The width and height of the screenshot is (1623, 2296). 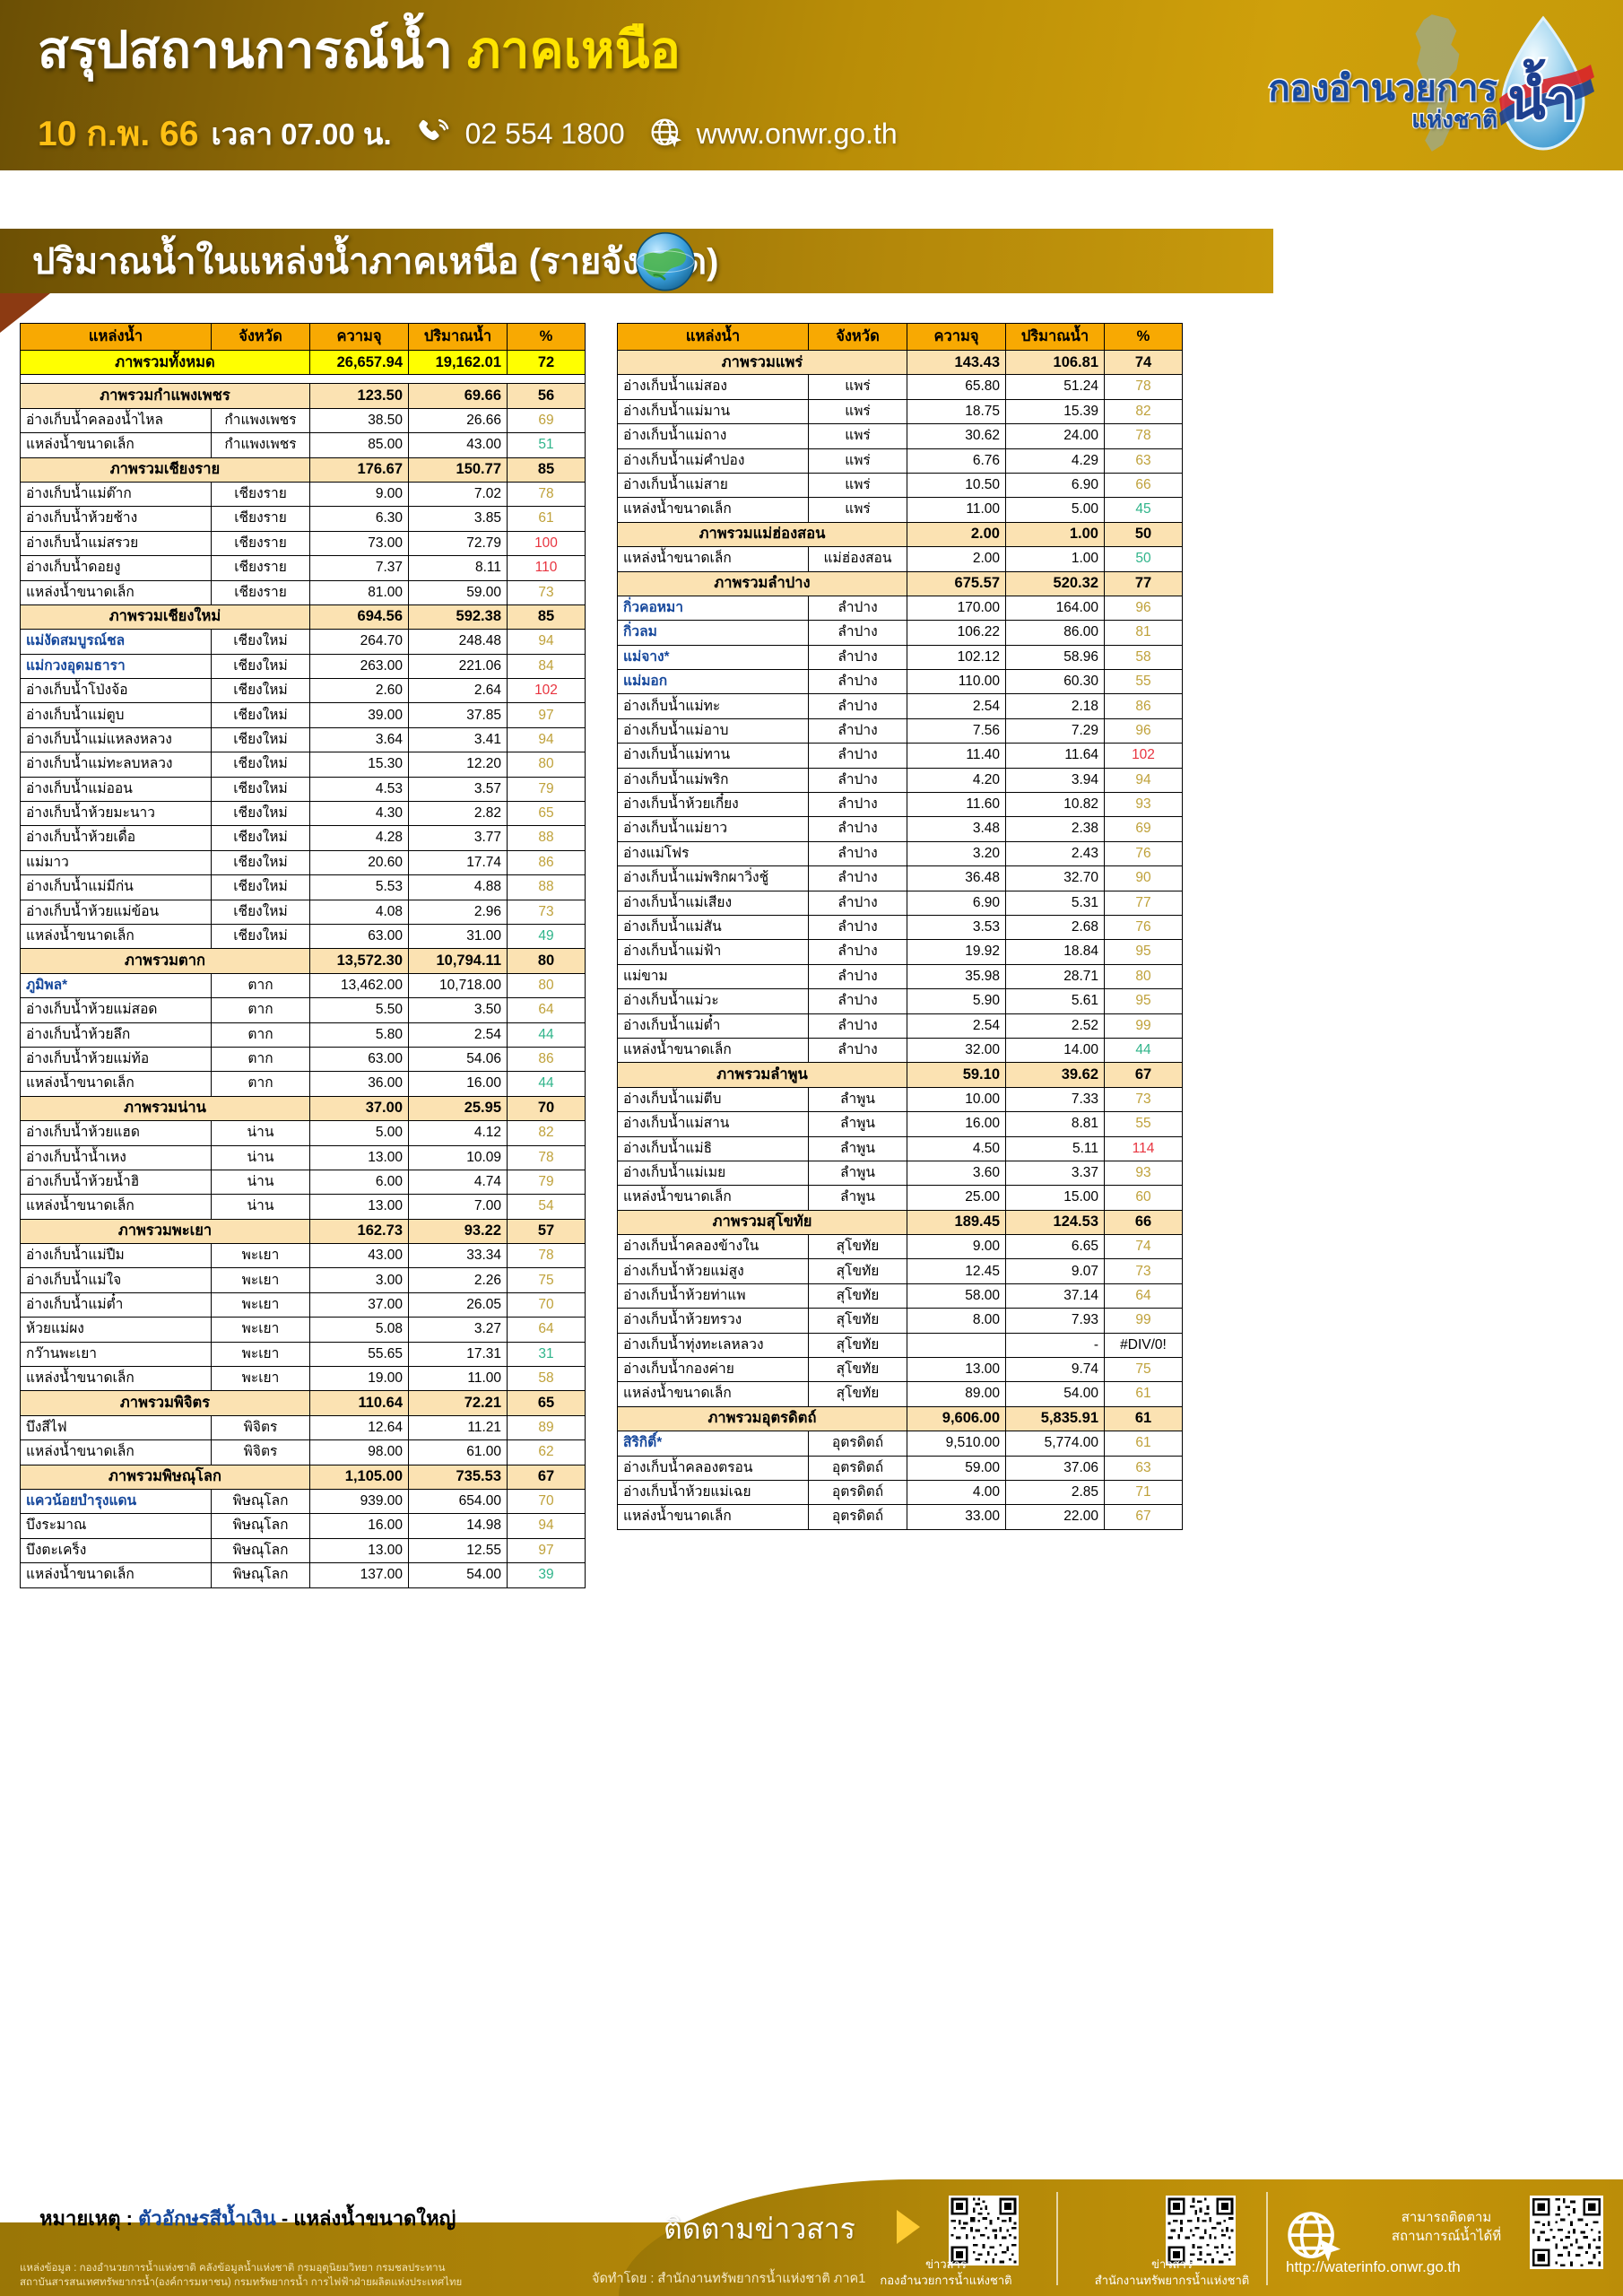 I want to click on cell-source-name: ภาพรวมน่าน, so click(x=165, y=1108).